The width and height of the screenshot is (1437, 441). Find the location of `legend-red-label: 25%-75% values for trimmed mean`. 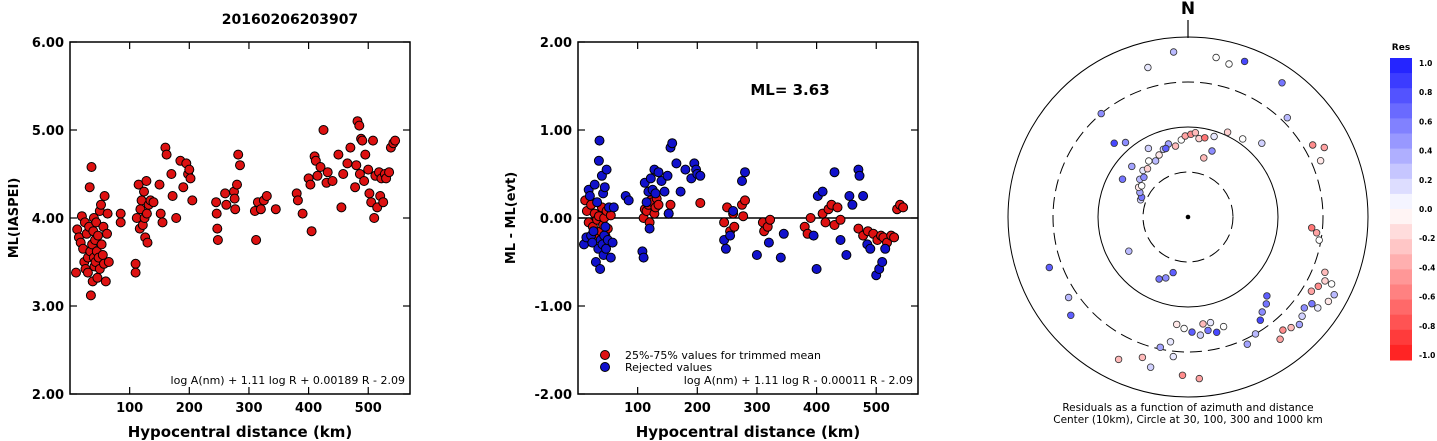

legend-red-label: 25%-75% values for trimmed mean is located at coordinates (723, 355).